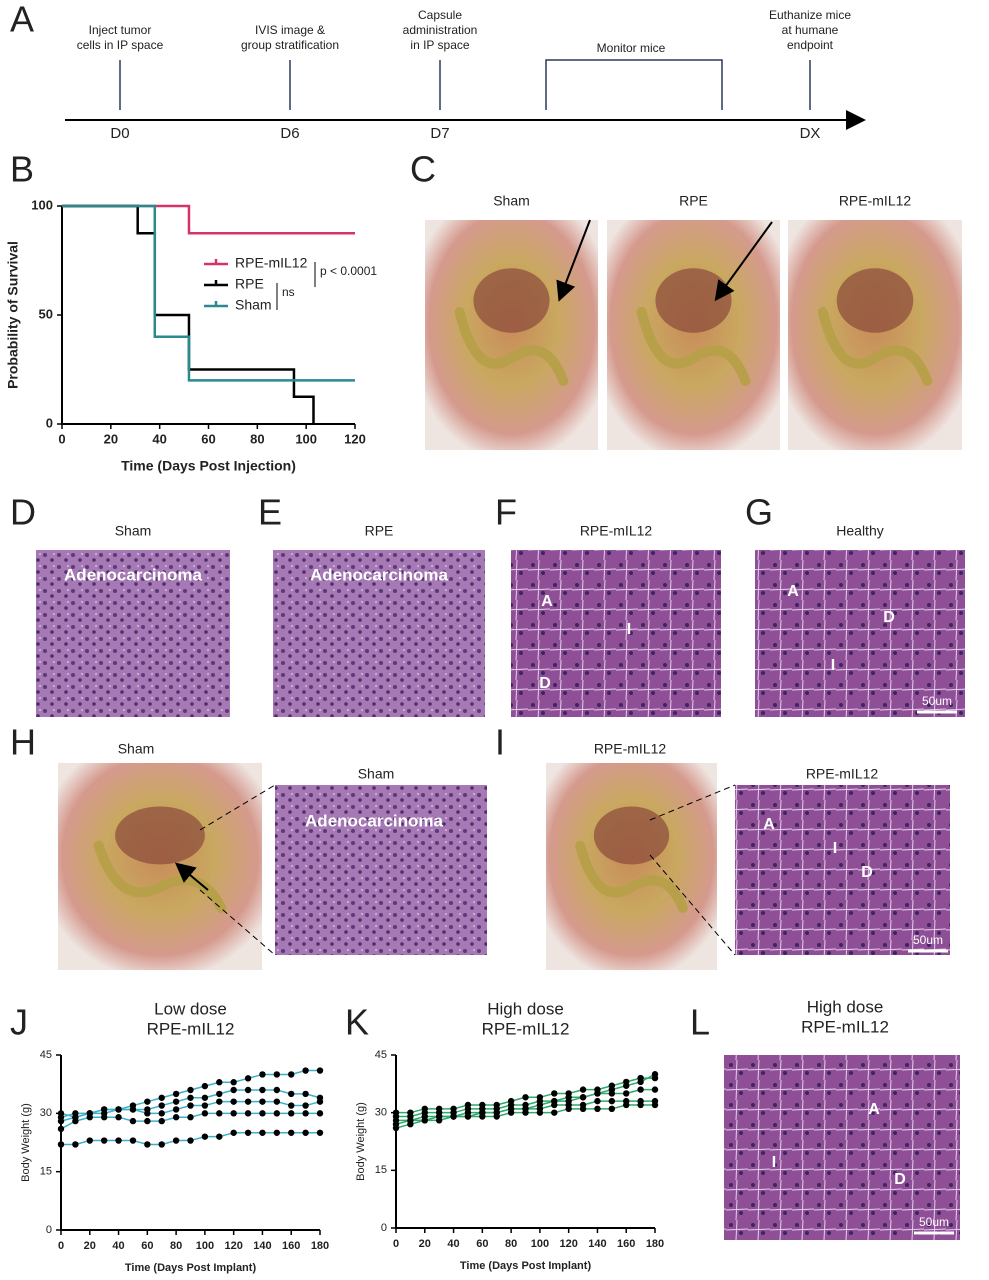 The height and width of the screenshot is (1280, 989). What do you see at coordinates (453, 1244) in the screenshot?
I see `x-tick-label: 40` at bounding box center [453, 1244].